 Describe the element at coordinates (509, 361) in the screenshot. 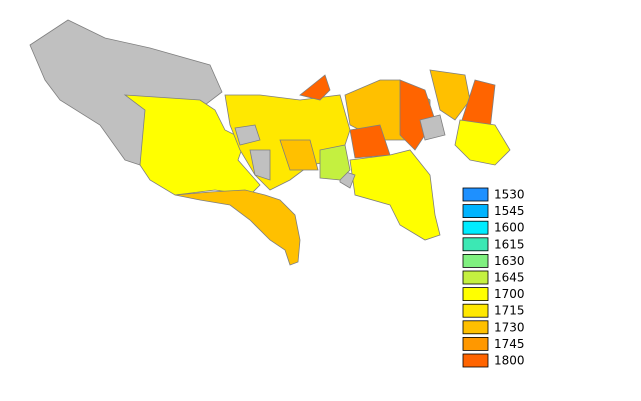

I see `legend-label: 1800` at that location.